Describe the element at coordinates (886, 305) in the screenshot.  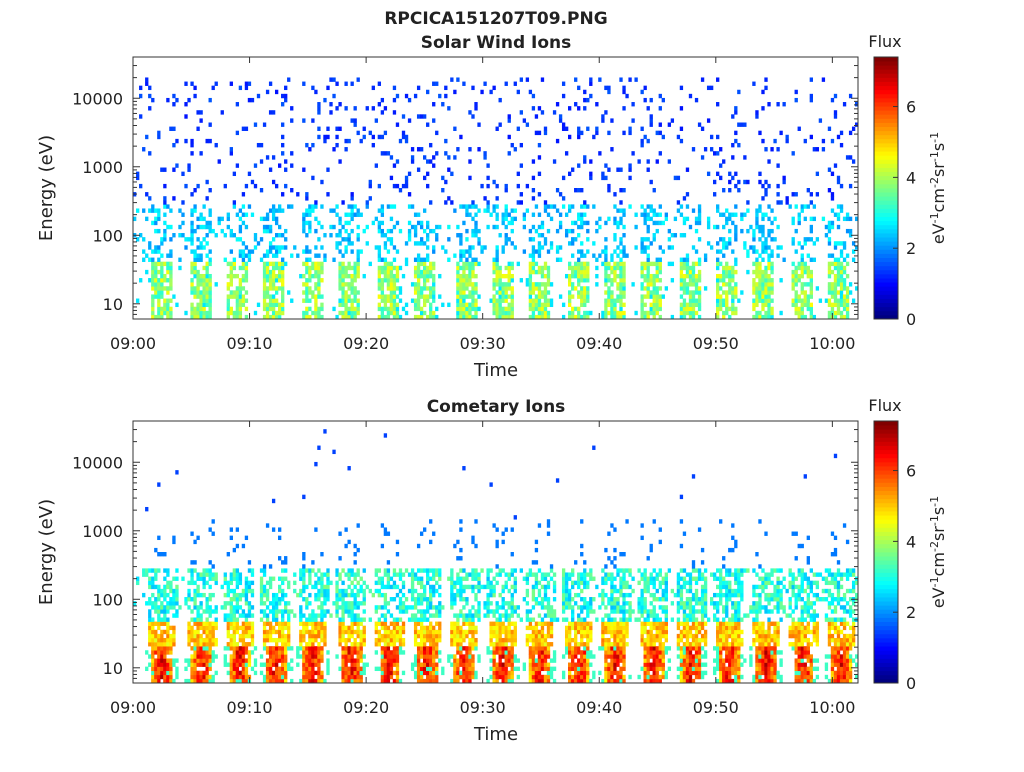
I see `colorbar-segment` at that location.